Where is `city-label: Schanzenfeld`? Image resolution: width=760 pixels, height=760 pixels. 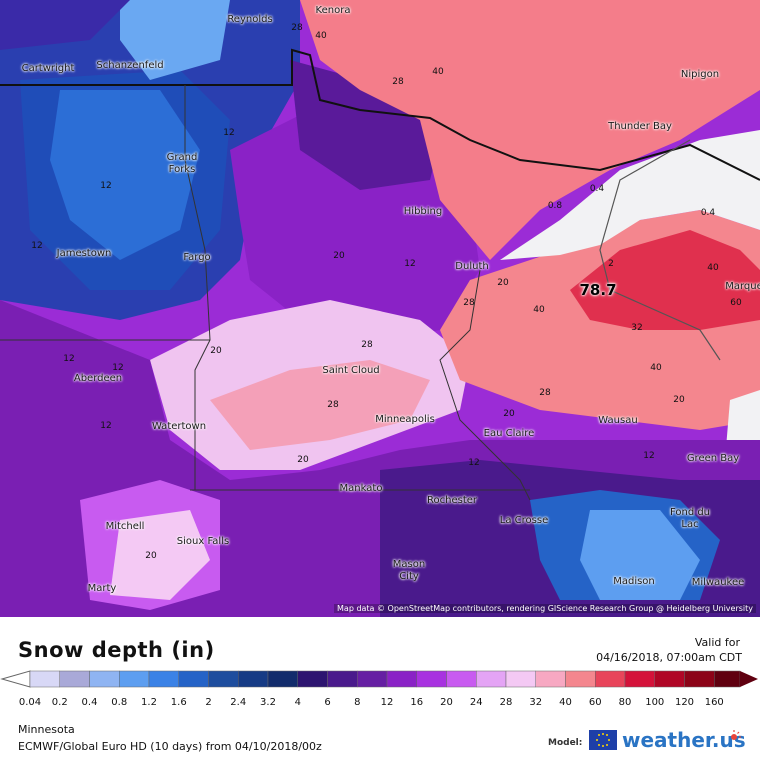
city-label: Schanzenfeld is located at coordinates (130, 65).